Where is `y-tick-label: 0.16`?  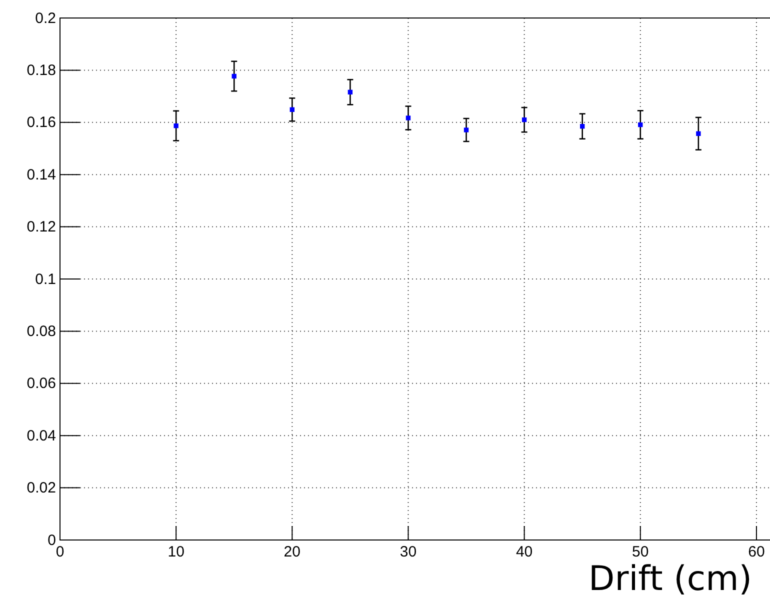
y-tick-label: 0.16 is located at coordinates (41, 123).